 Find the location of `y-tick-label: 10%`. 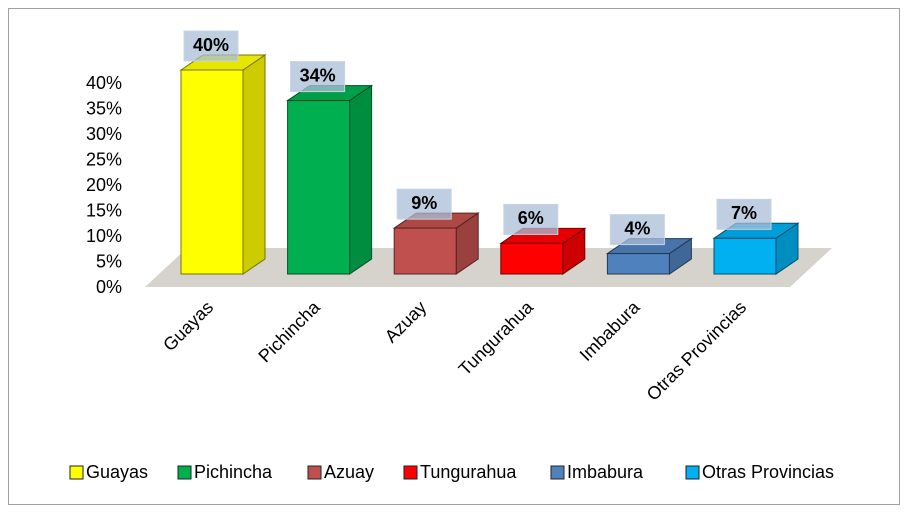

y-tick-label: 10% is located at coordinates (104, 236).